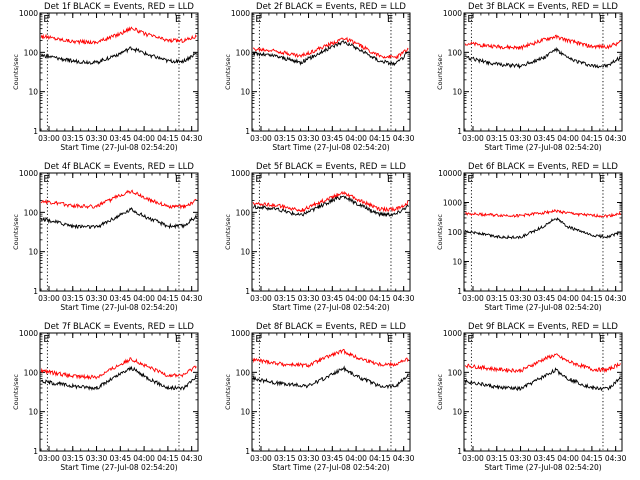 This screenshot has height=480, width=640. What do you see at coordinates (119, 167) in the screenshot?
I see `chart-title: Det 4f BLACK = Events, RED = LLD` at bounding box center [119, 167].